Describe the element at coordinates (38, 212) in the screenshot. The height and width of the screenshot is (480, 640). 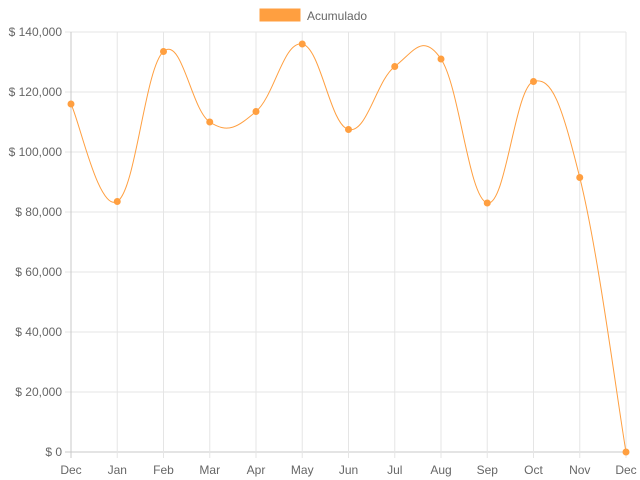
I see `y-tick-label: $ 80,000` at that location.